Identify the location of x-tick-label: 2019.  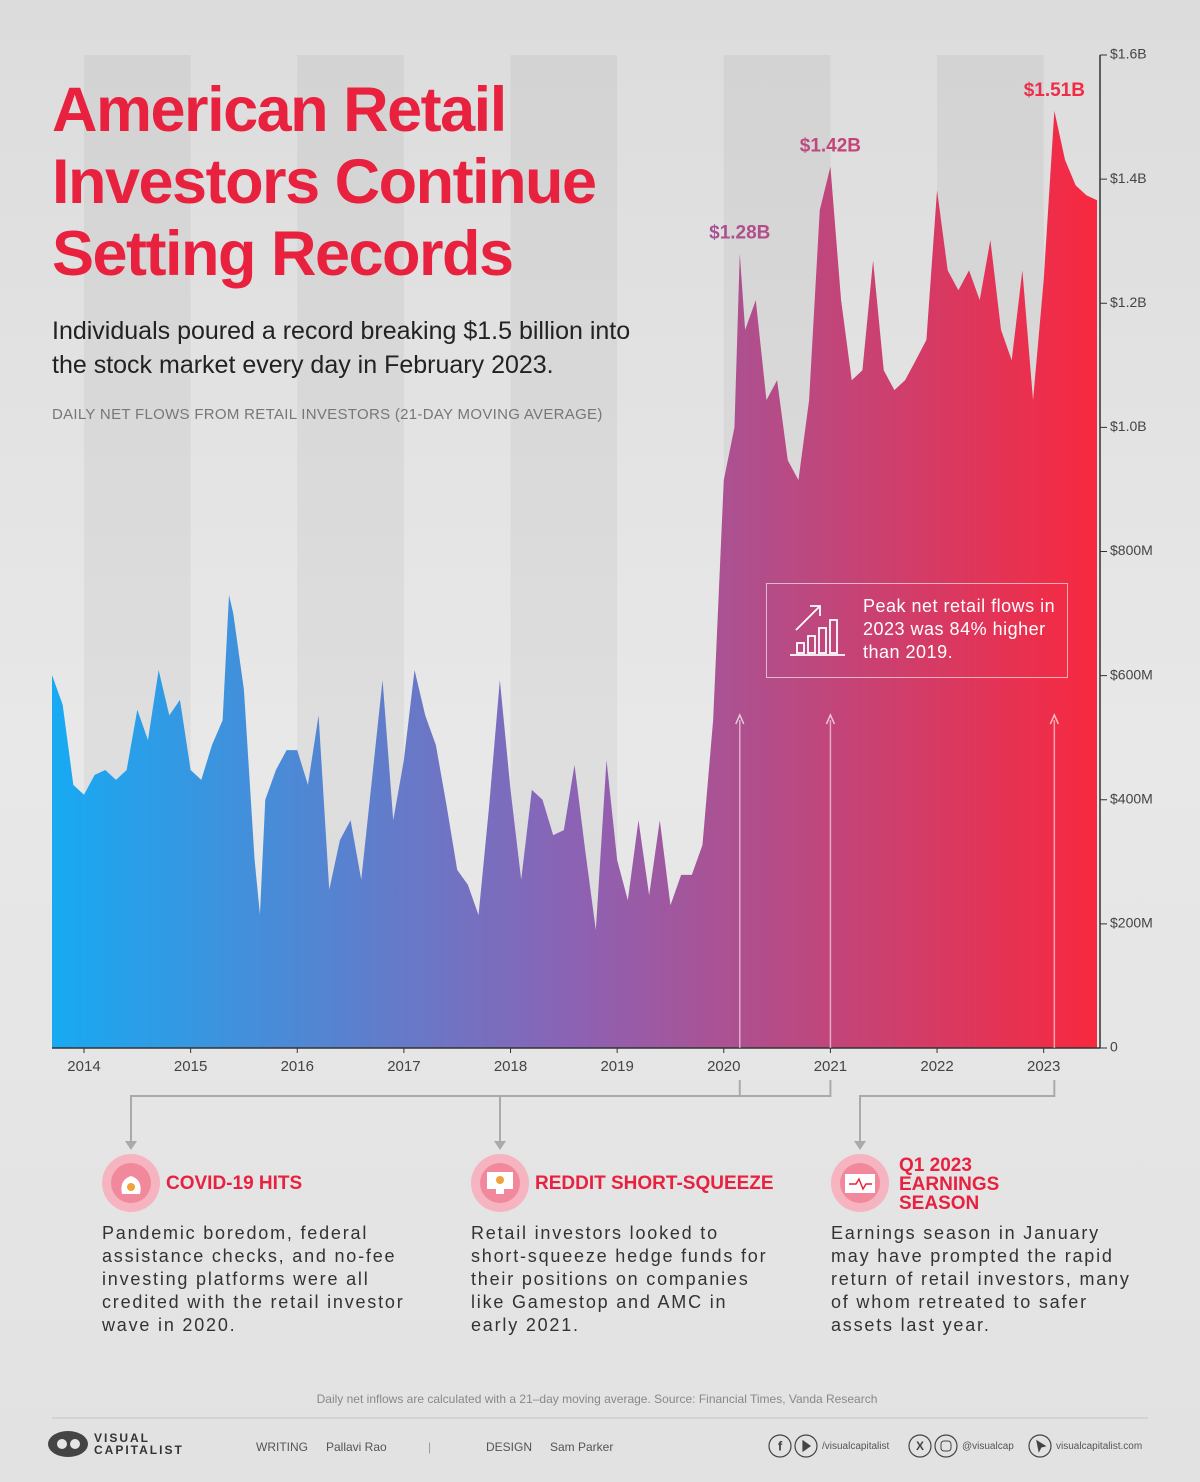
(616, 1066).